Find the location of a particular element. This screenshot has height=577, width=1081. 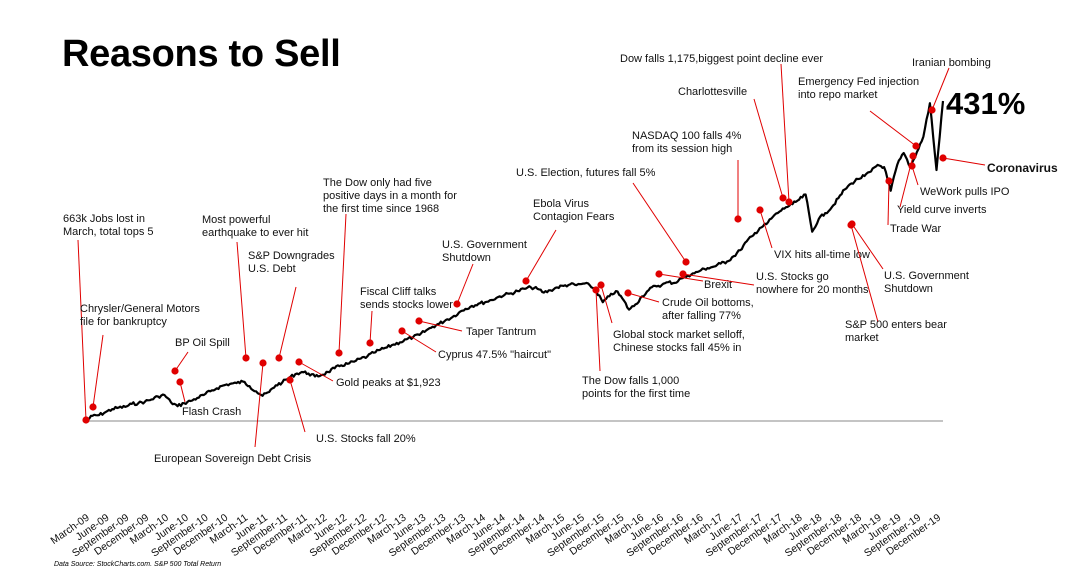

annotation-label: Brexit is located at coordinates (718, 285).